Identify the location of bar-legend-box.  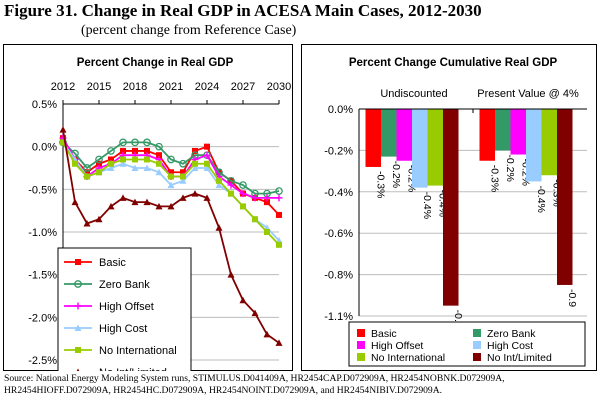
(467, 344).